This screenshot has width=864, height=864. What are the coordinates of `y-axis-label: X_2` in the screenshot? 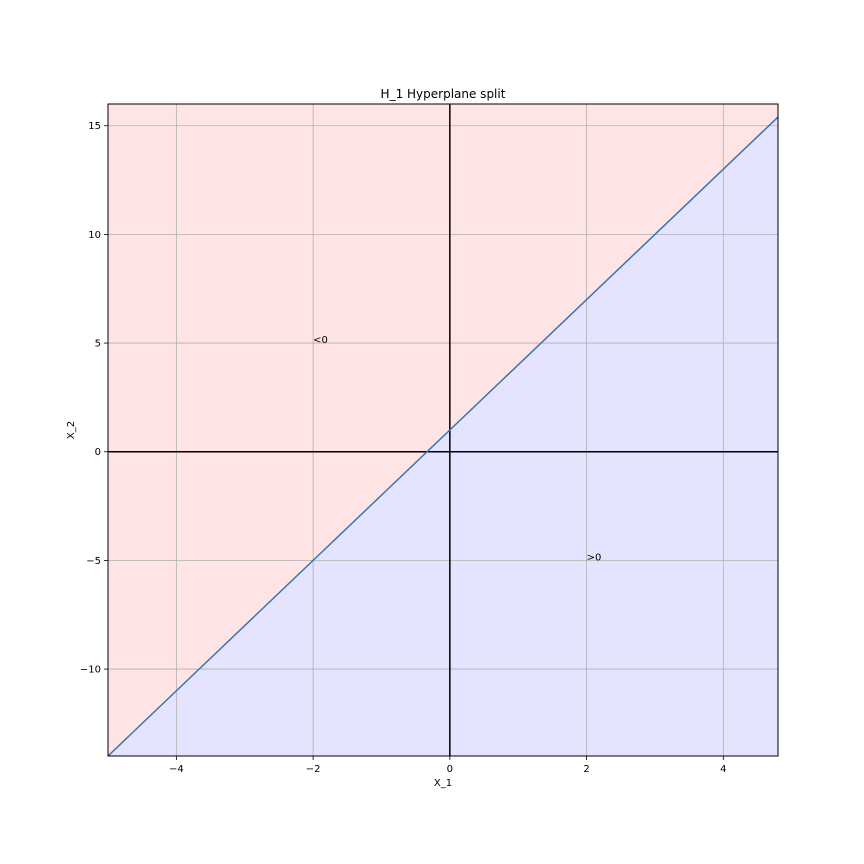 It's located at (71, 430).